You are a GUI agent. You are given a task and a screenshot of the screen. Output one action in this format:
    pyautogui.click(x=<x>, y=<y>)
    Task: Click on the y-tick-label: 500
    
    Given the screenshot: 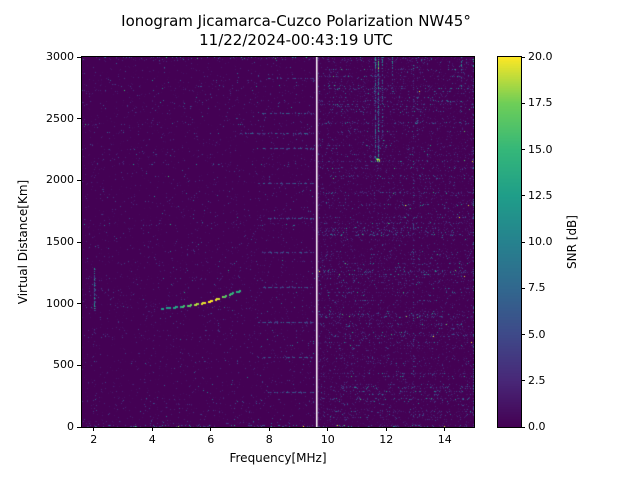 What is the action you would take?
    pyautogui.click(x=63, y=365)
    